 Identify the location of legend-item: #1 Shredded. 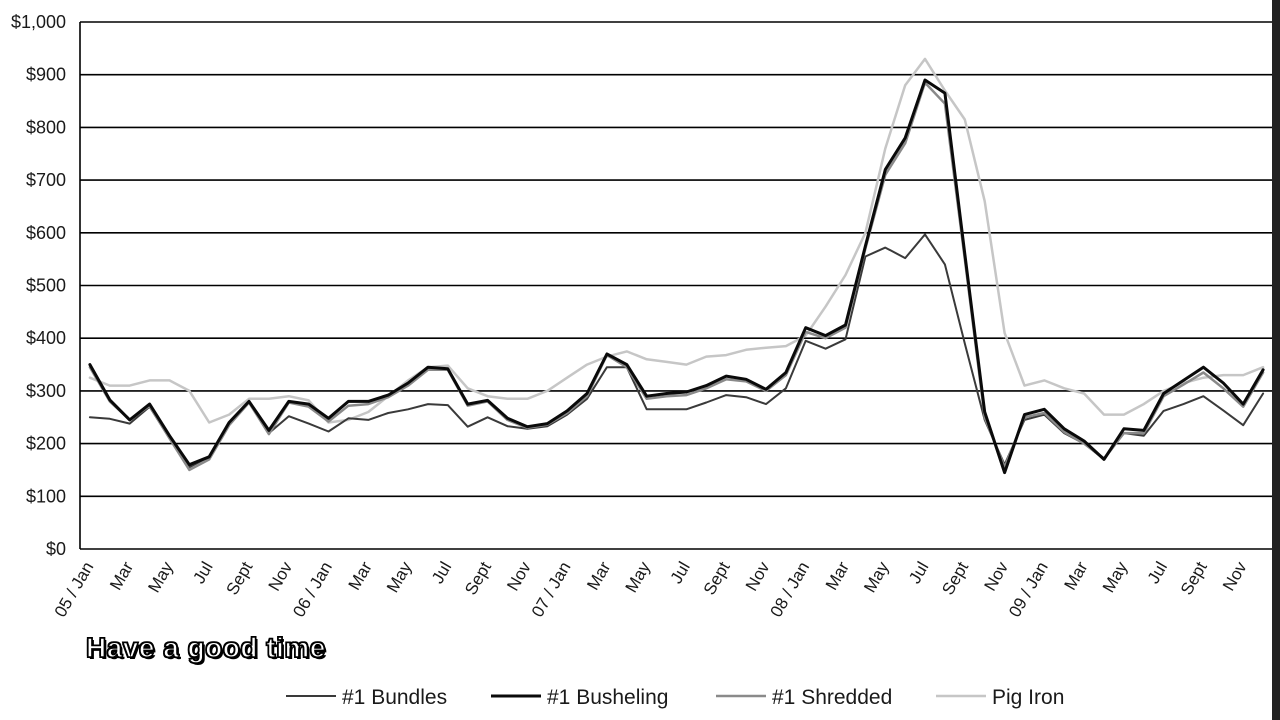
(804, 697).